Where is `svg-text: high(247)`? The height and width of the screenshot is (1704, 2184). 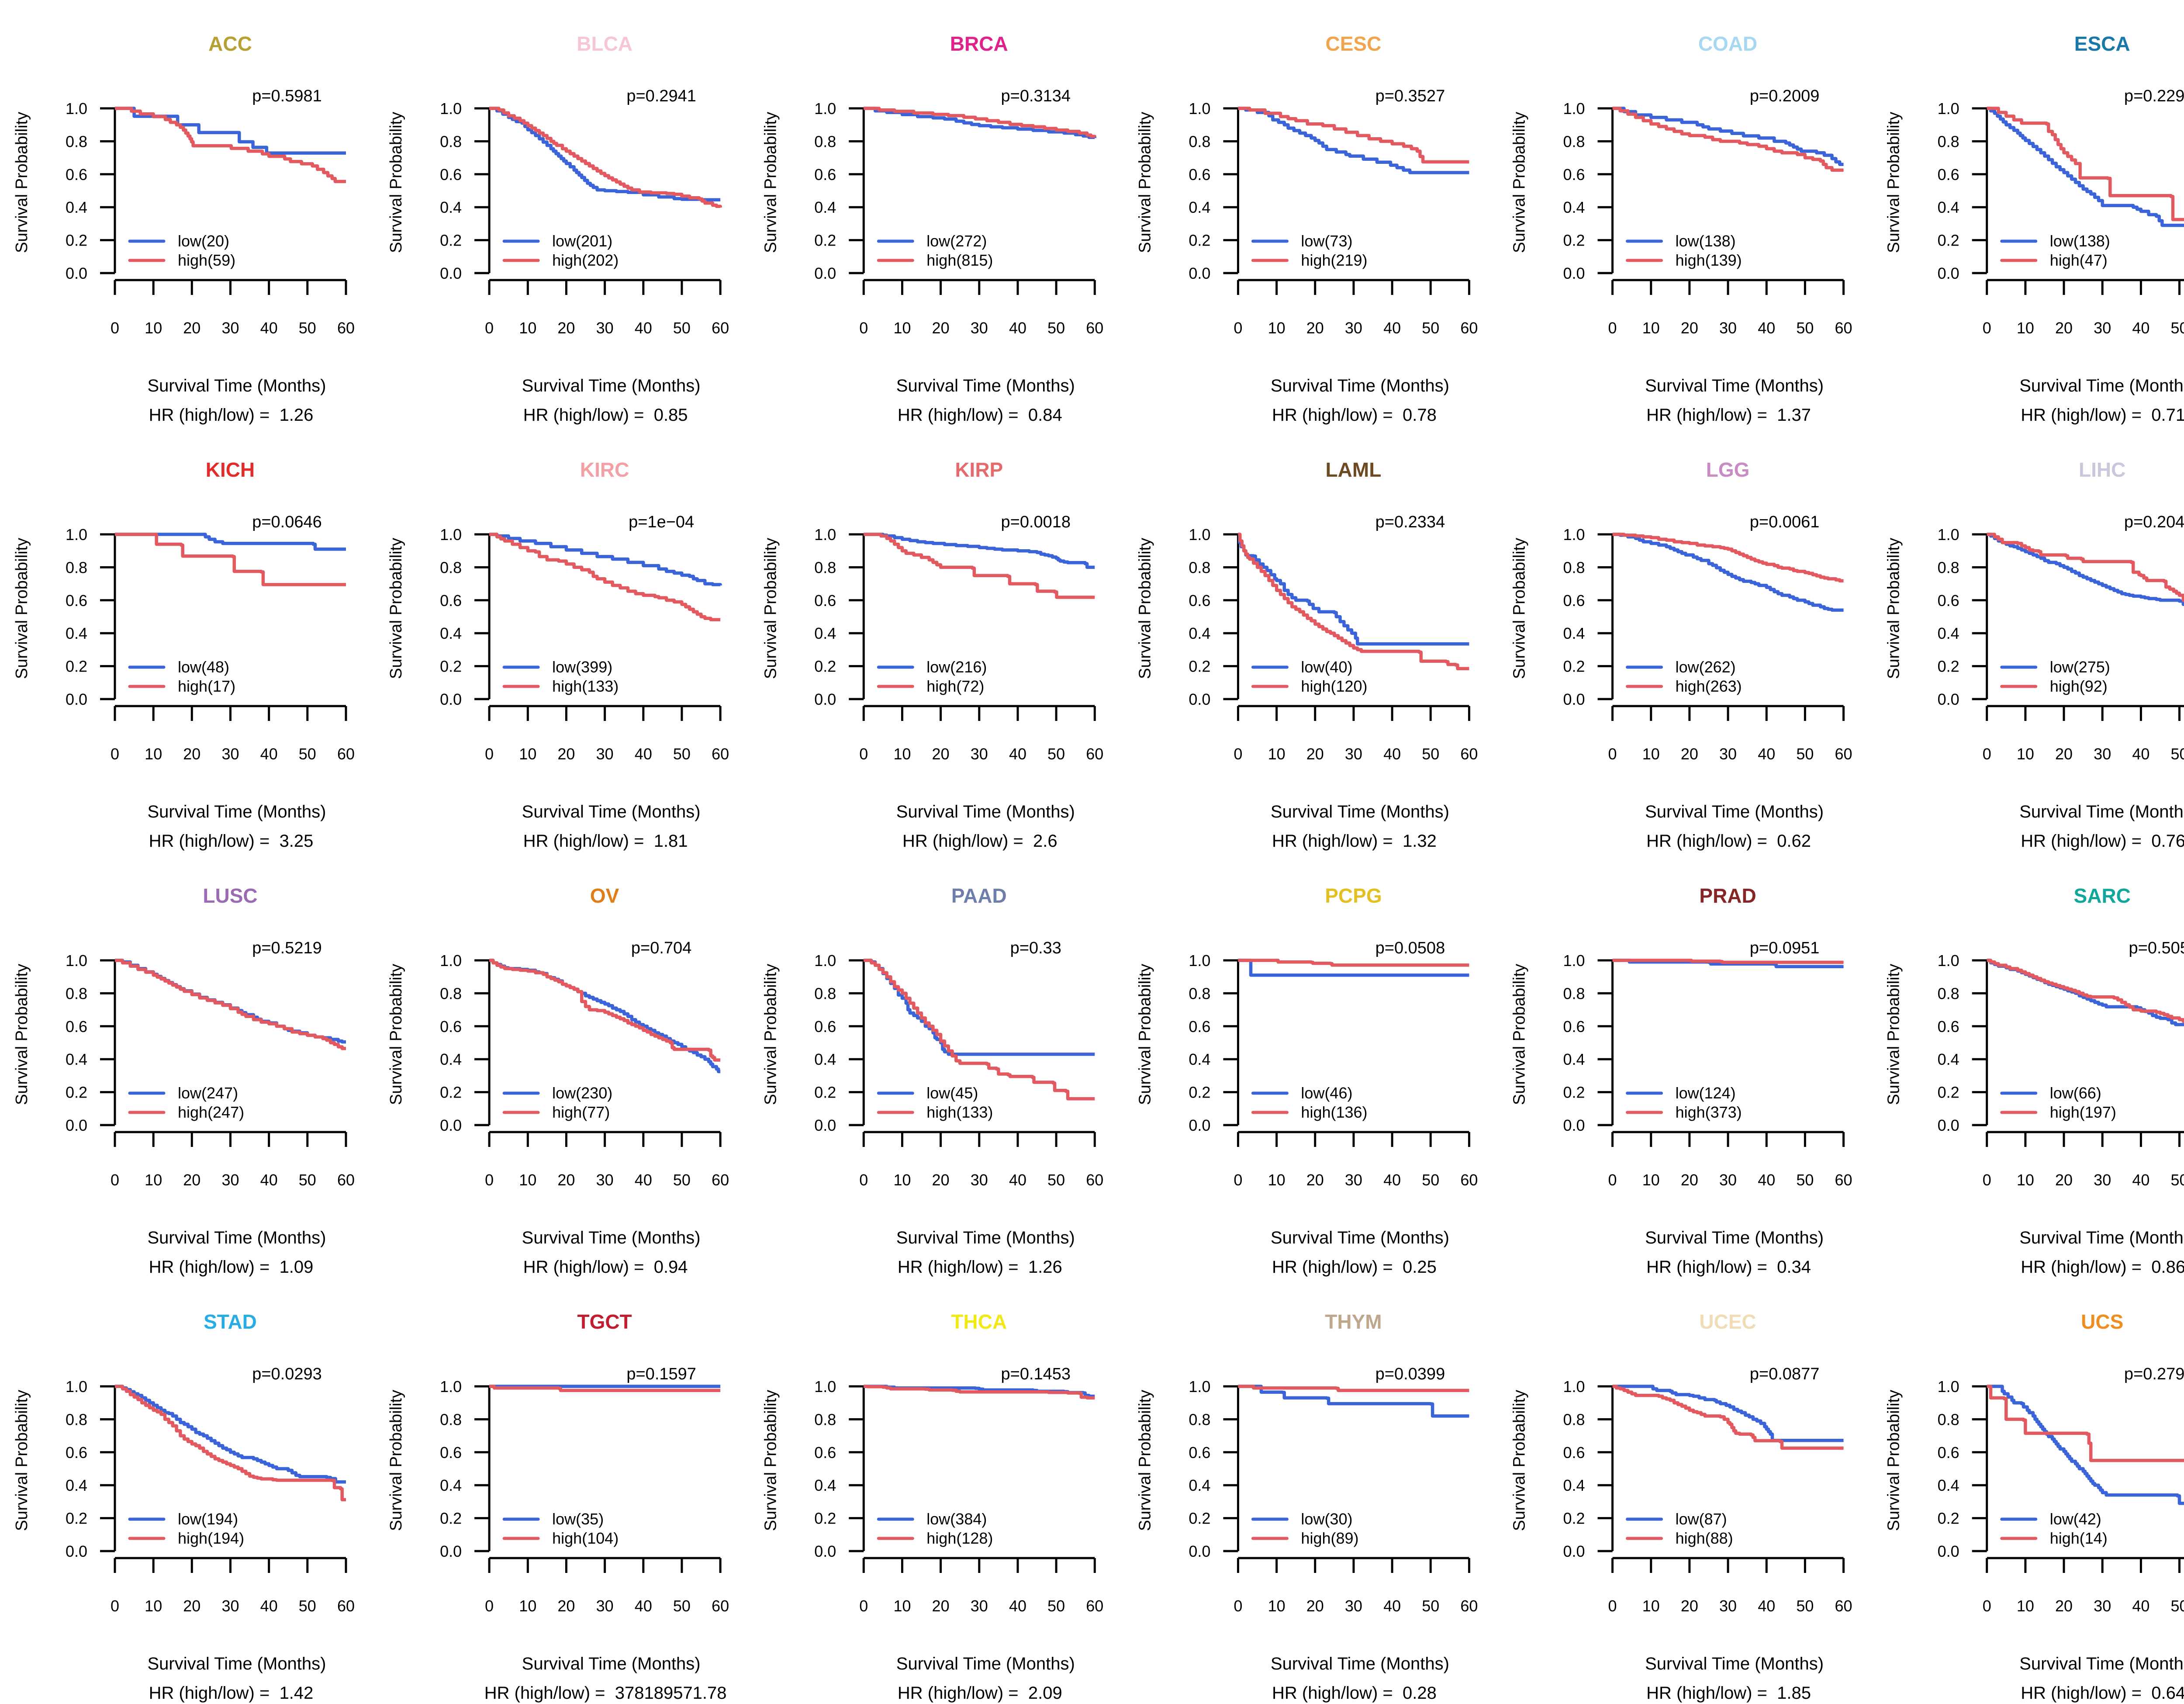
svg-text: high(247) is located at coordinates (211, 1112).